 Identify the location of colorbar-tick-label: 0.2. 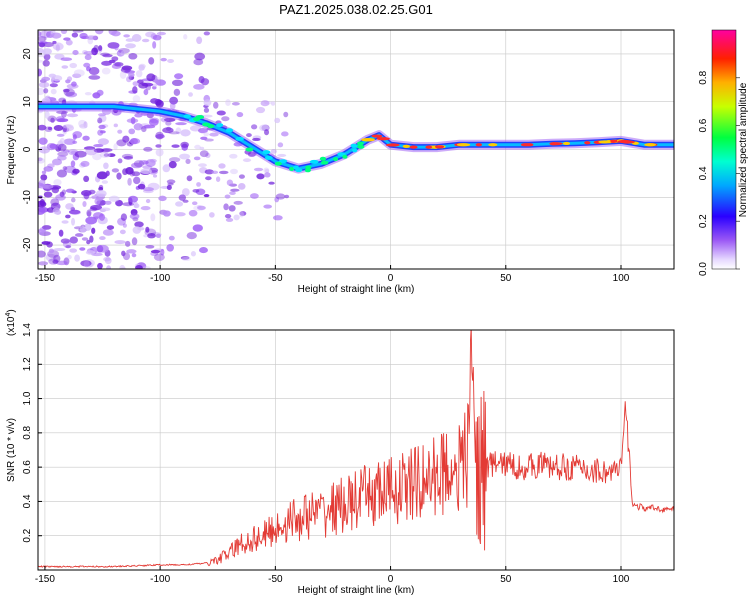
(703, 221).